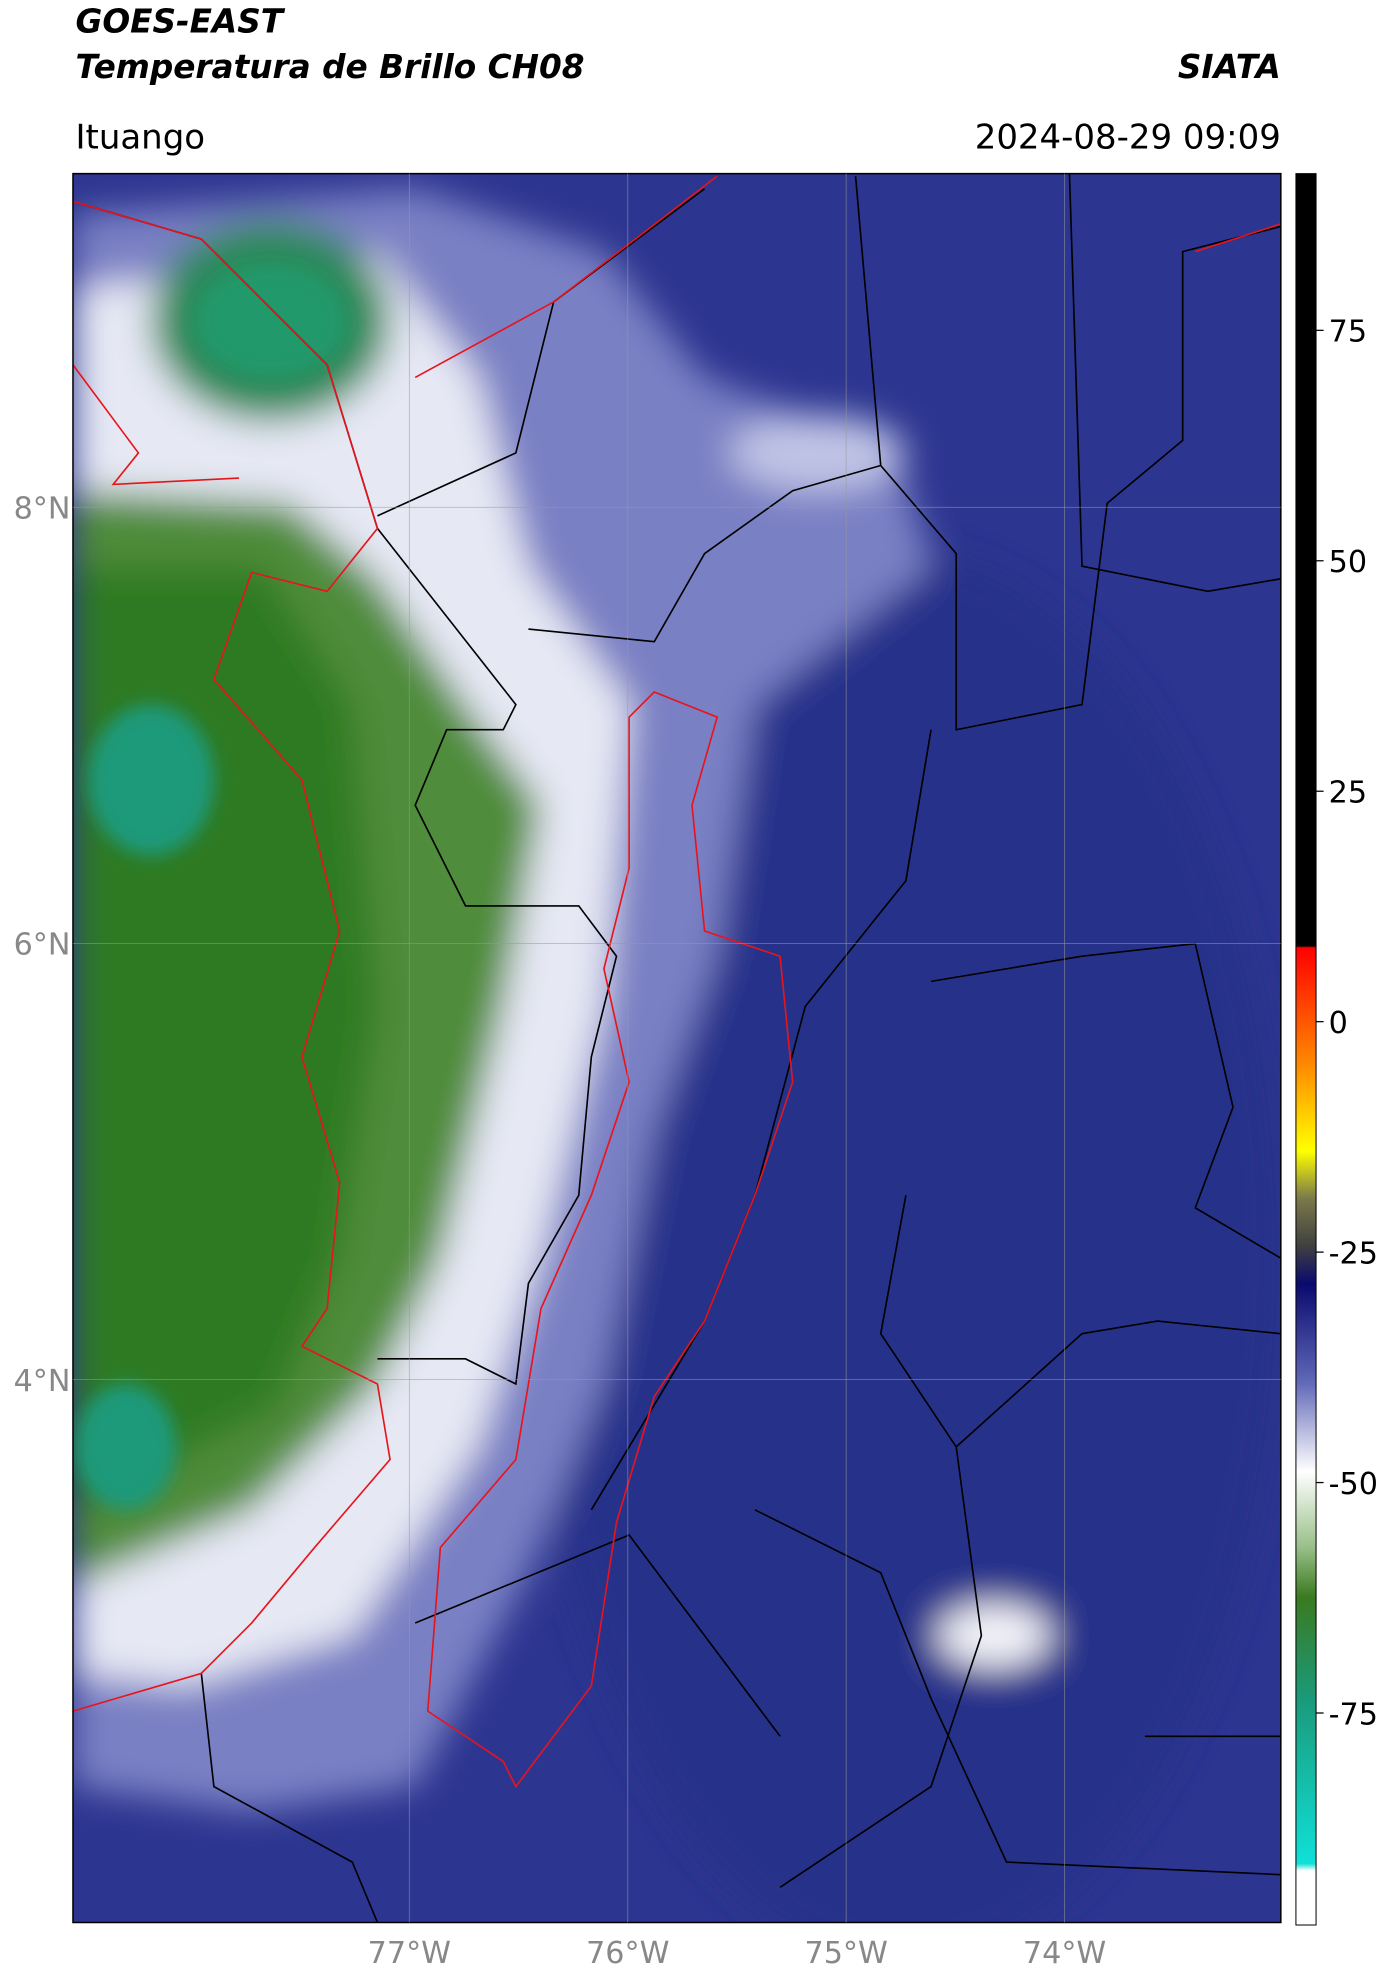 Image resolution: width=1384 pixels, height=1985 pixels. What do you see at coordinates (1229, 67) in the screenshot?
I see `source: SIATA` at bounding box center [1229, 67].